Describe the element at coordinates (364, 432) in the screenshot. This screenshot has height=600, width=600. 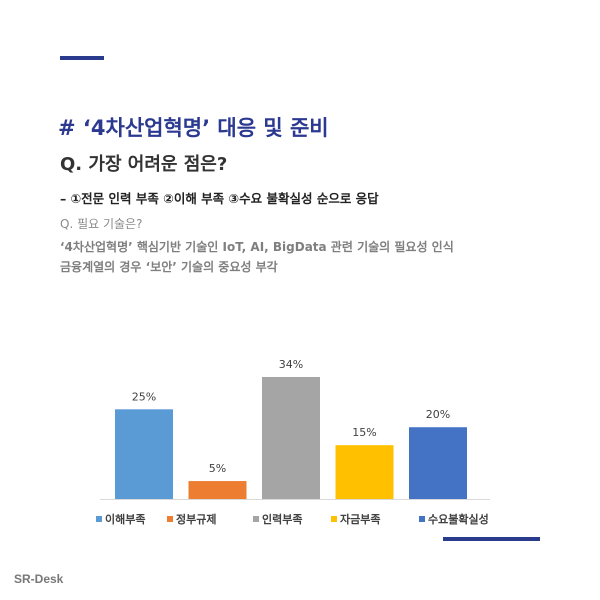
I see `data-label-4: 15%` at that location.